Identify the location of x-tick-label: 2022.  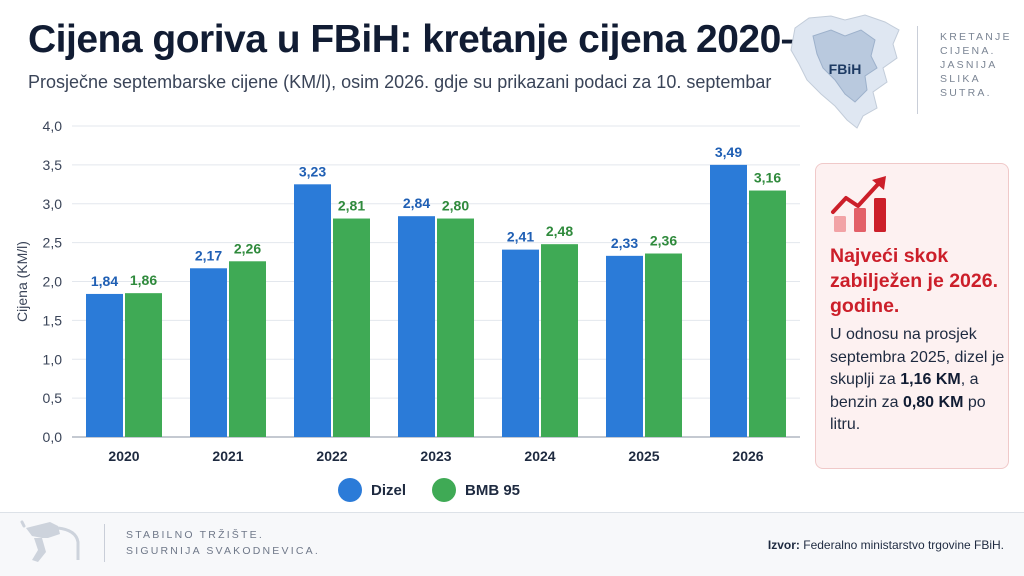
(331, 456).